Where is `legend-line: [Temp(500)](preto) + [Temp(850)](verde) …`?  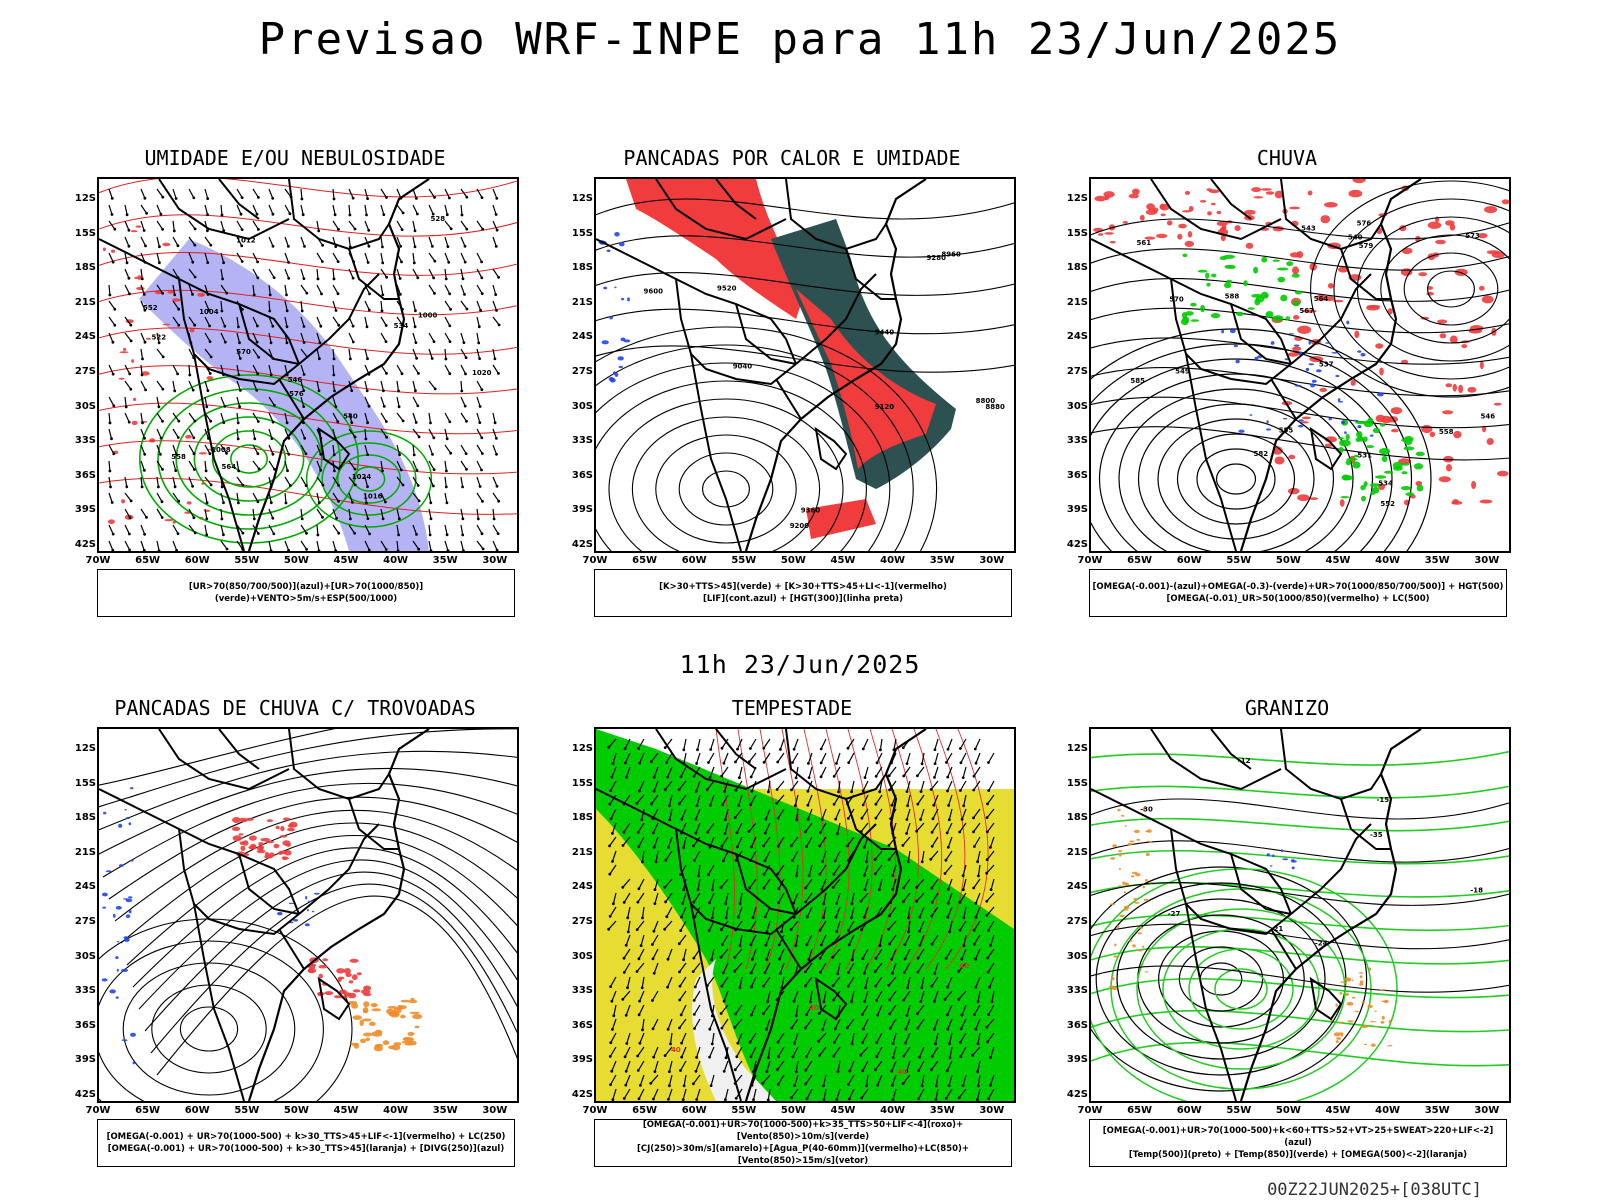
legend-line: [Temp(500)](preto) + [Temp(850)](verde) … is located at coordinates (1298, 1155).